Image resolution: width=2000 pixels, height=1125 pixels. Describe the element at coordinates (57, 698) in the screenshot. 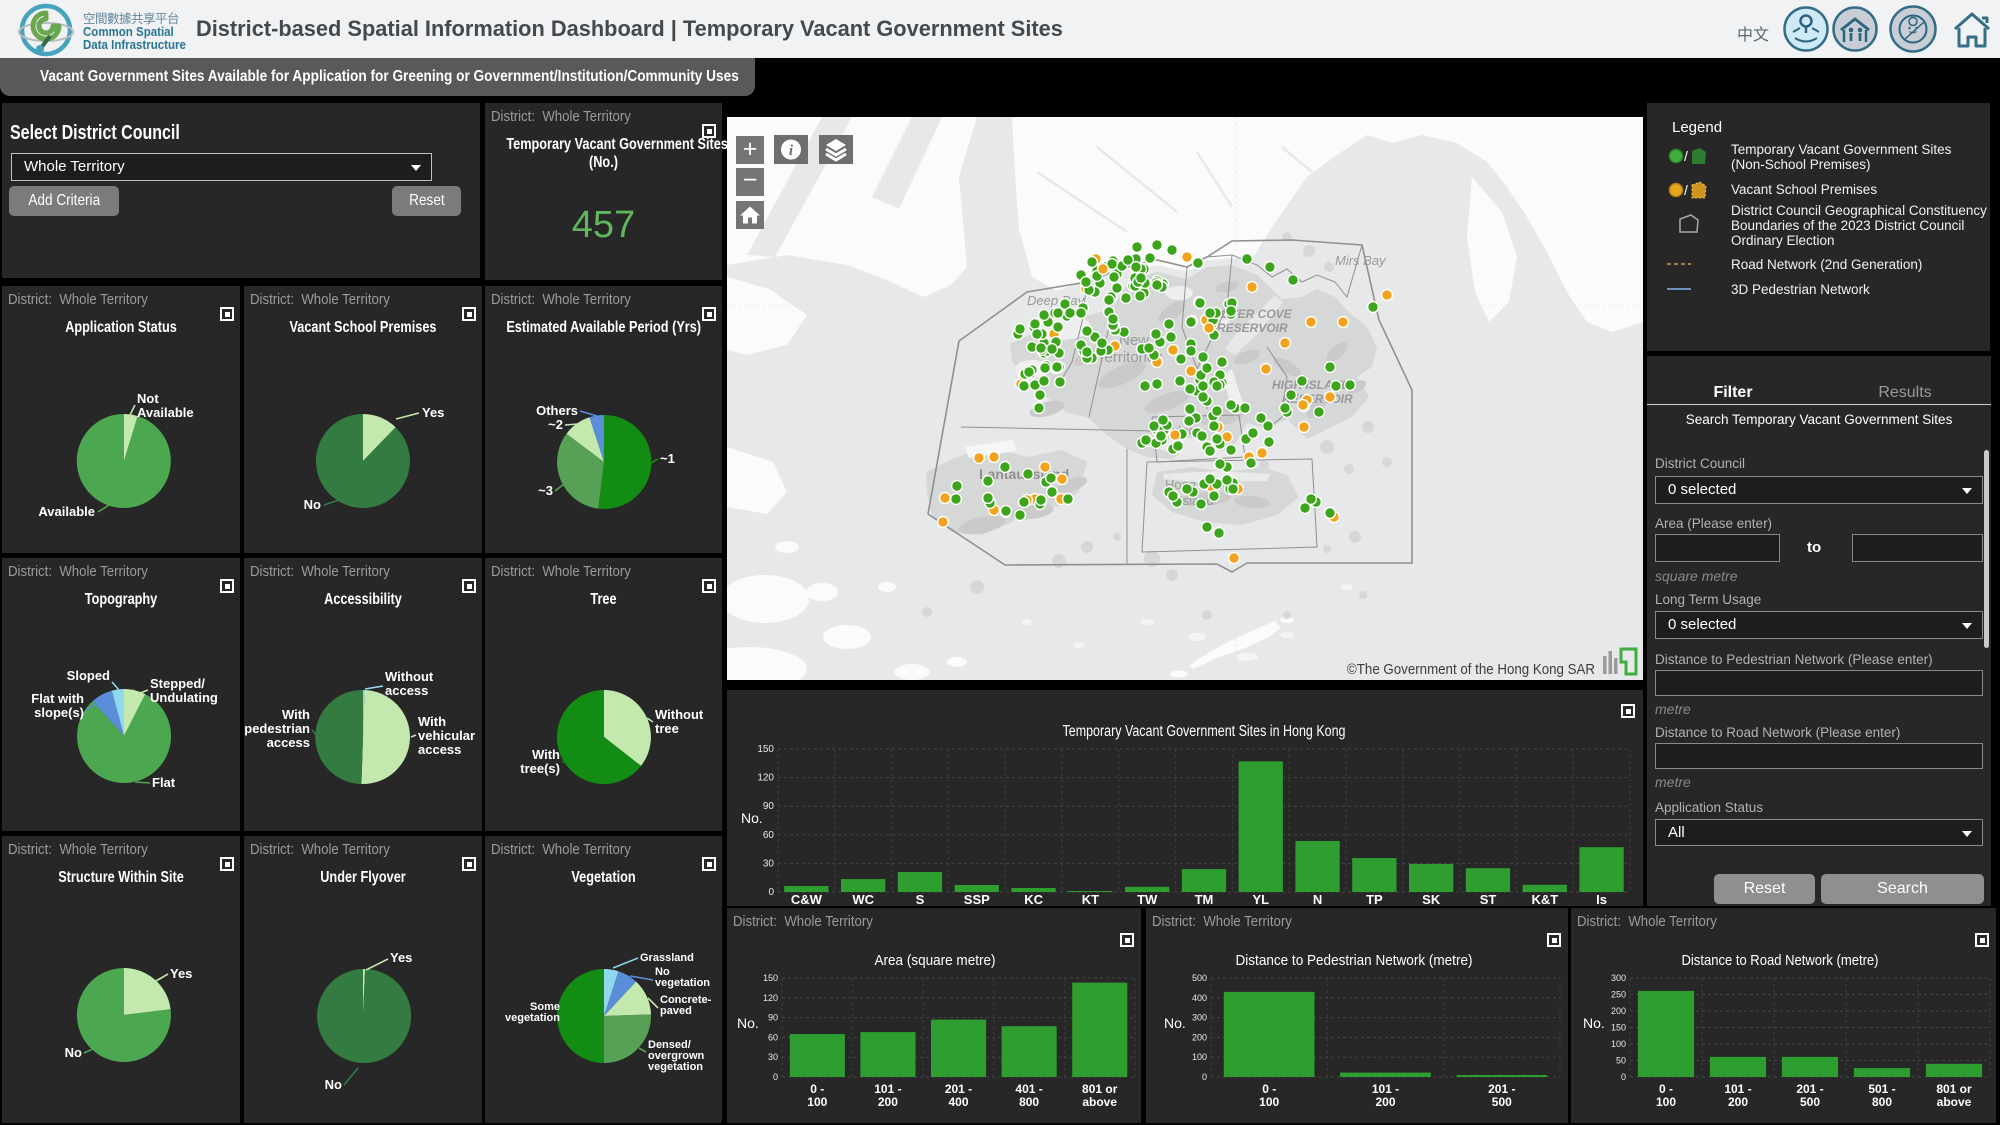

I see `svg-text: Flat with` at that location.